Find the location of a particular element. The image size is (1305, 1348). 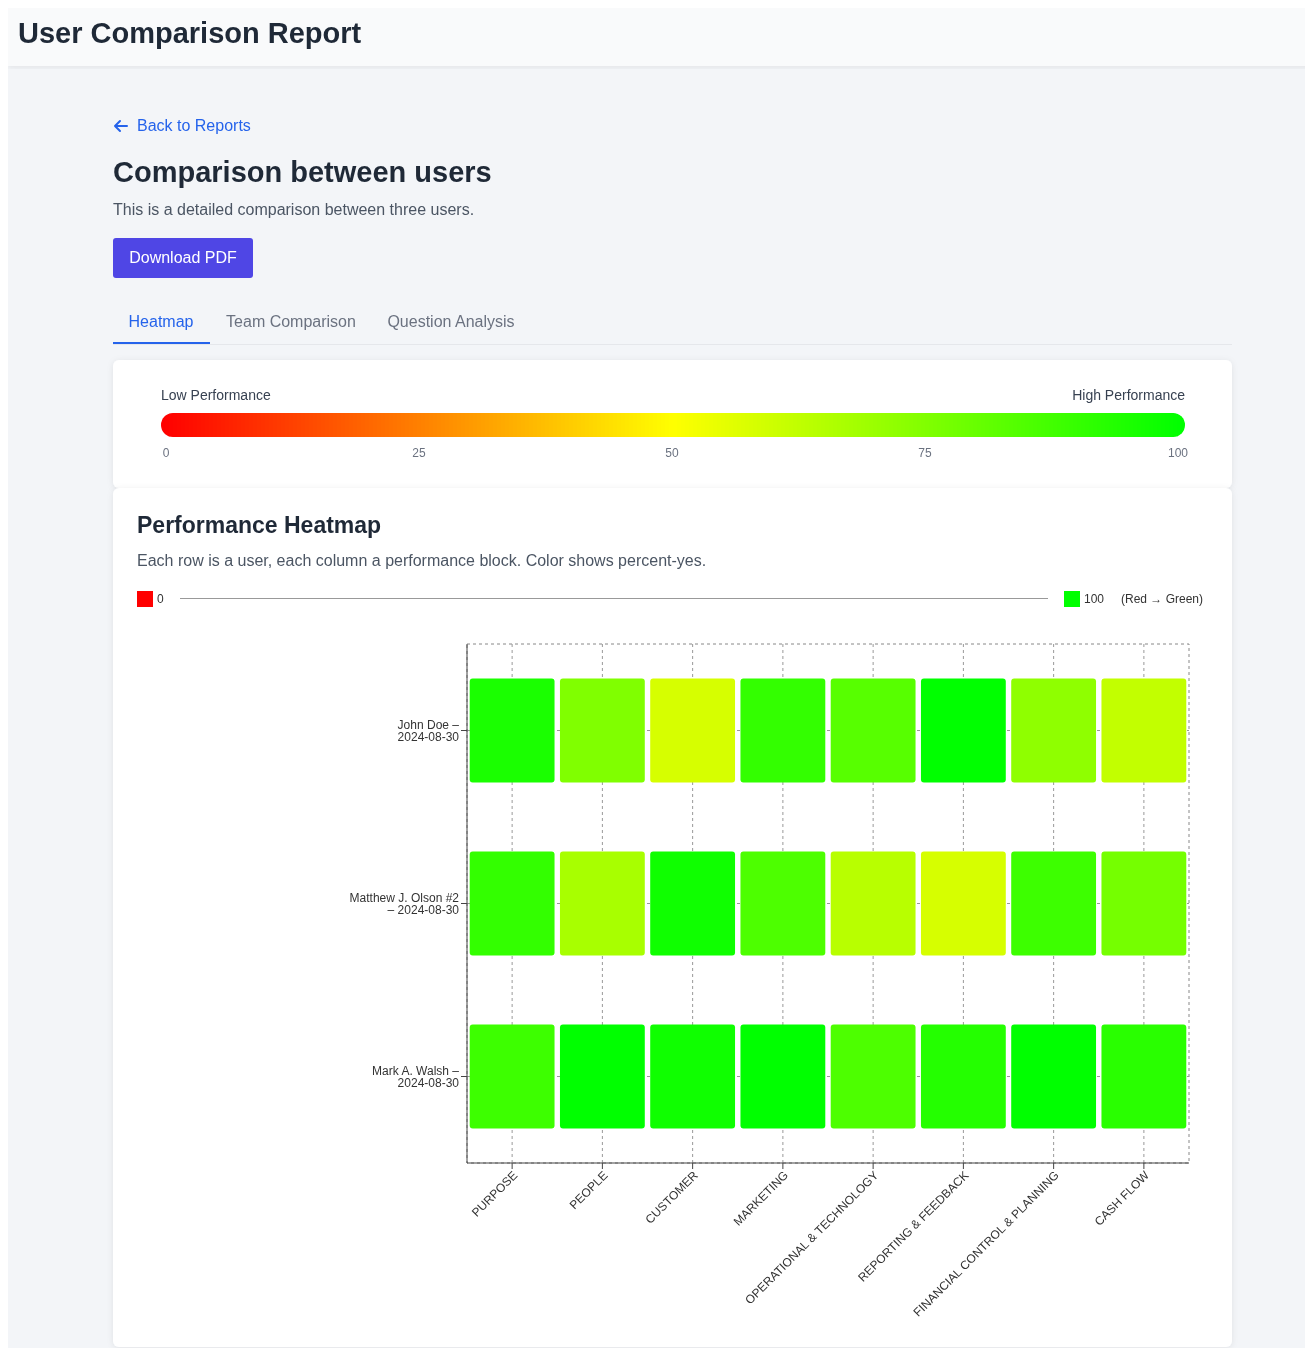

text: Back to Reports is located at coordinates (194, 125).